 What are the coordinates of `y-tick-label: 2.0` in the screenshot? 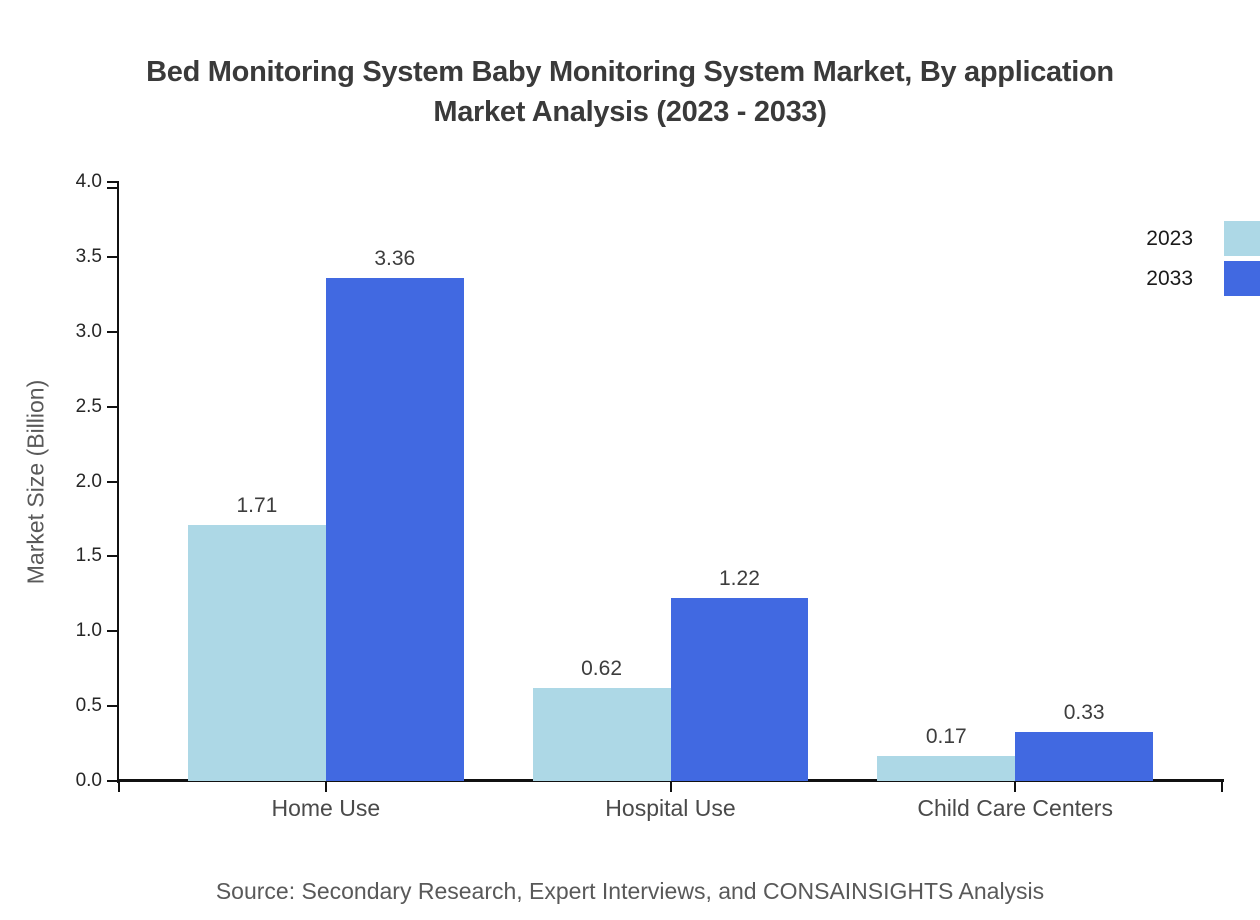 It's located at (88, 481).